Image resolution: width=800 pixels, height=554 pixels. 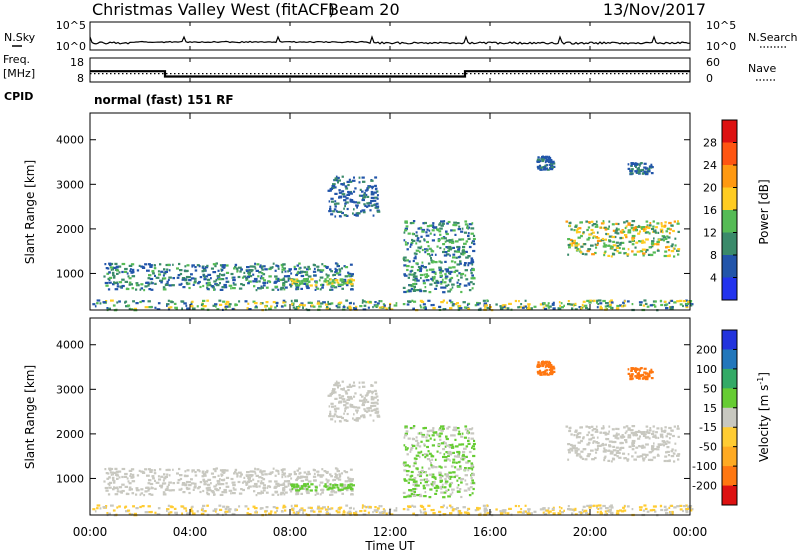 I want to click on velocity-colorbar-tick-label: 100, so click(x=706, y=369).